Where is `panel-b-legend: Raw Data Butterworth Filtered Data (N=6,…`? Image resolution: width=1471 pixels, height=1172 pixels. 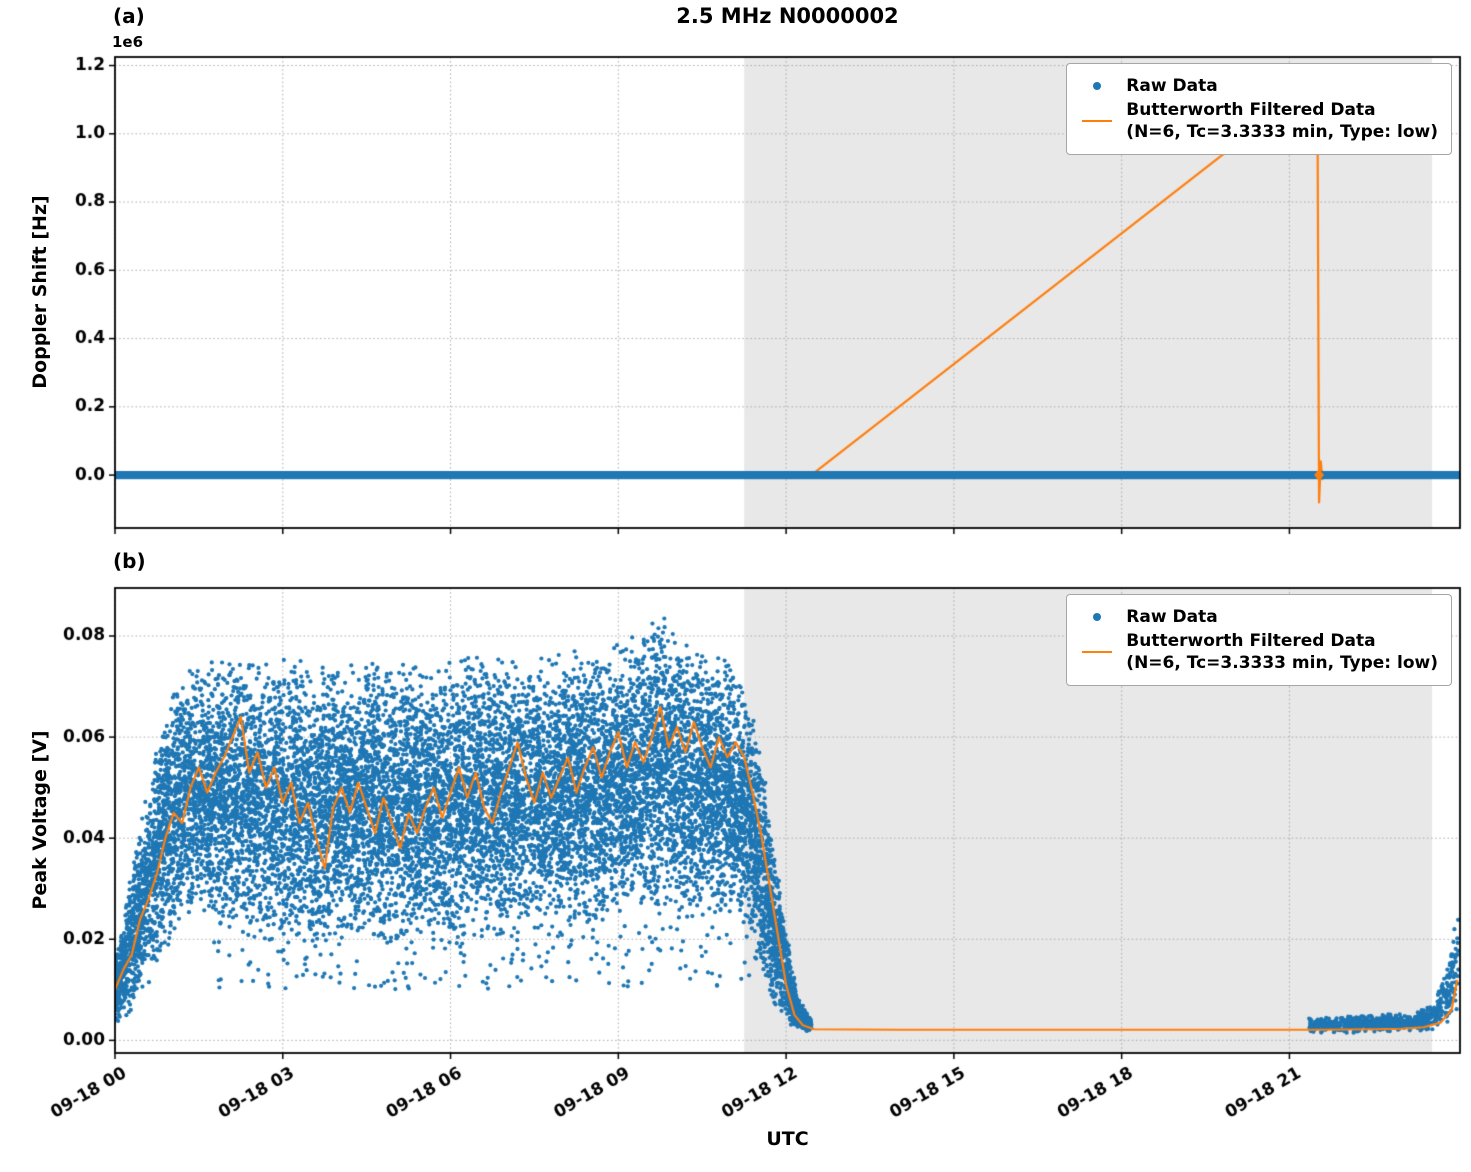 panel-b-legend: Raw Data Butterworth Filtered Data (N=6,… is located at coordinates (1259, 640).